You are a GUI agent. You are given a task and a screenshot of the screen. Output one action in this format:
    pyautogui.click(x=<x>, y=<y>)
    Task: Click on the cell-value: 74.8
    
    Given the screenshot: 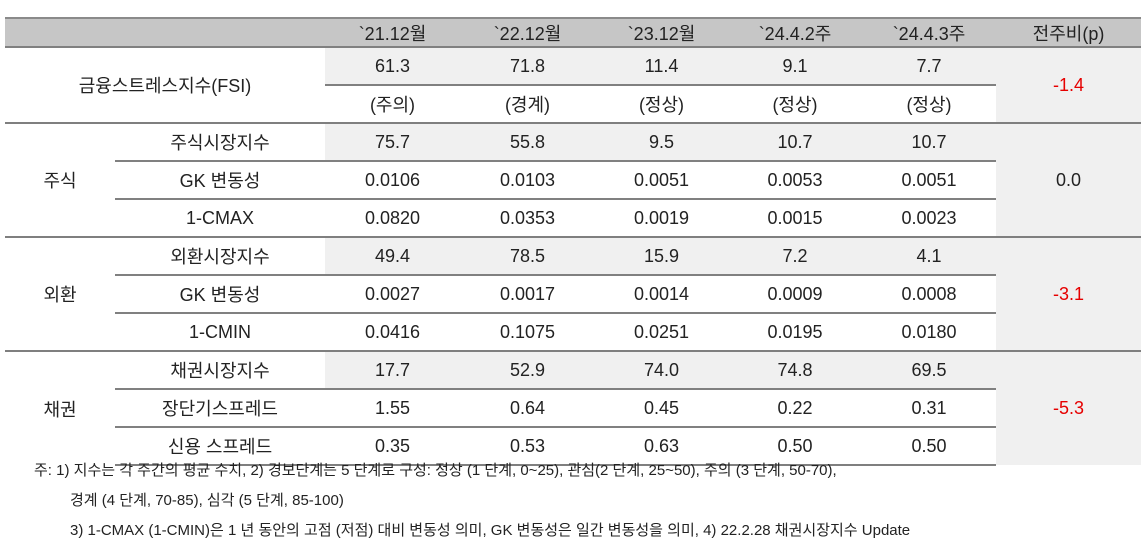 What is the action you would take?
    pyautogui.click(x=795, y=369)
    